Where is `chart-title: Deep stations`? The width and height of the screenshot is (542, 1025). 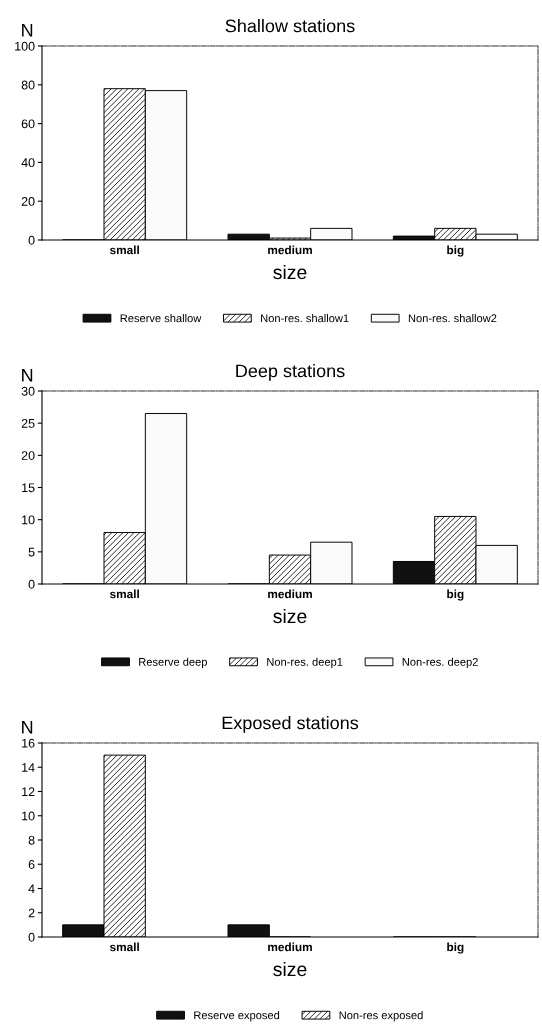 chart-title: Deep stations is located at coordinates (290, 372).